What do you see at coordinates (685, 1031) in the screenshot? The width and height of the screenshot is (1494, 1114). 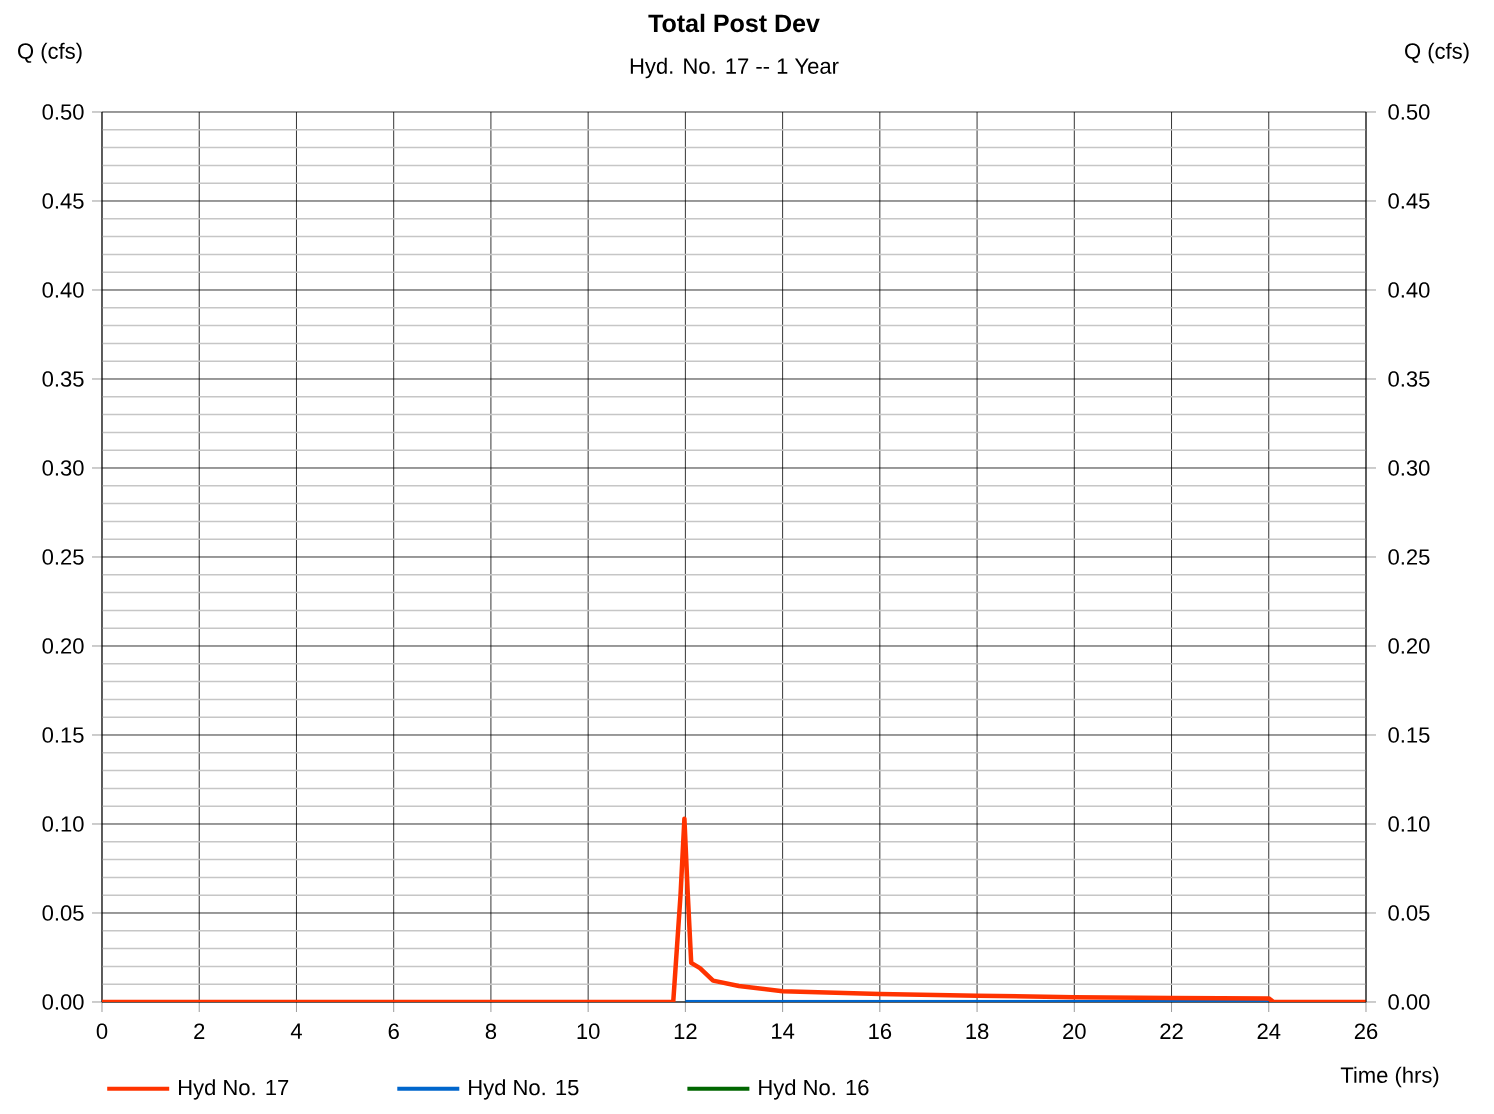 I see `x-tick-label: 12` at bounding box center [685, 1031].